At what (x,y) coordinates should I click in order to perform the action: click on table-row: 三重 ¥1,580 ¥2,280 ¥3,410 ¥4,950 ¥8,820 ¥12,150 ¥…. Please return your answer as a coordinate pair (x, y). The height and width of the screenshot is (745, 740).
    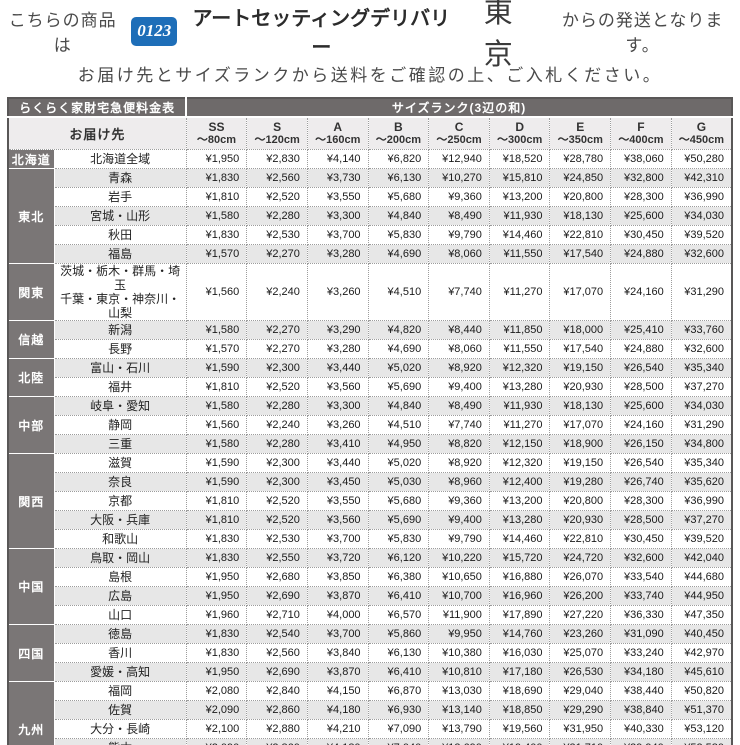
    Looking at the image, I should click on (370, 444).